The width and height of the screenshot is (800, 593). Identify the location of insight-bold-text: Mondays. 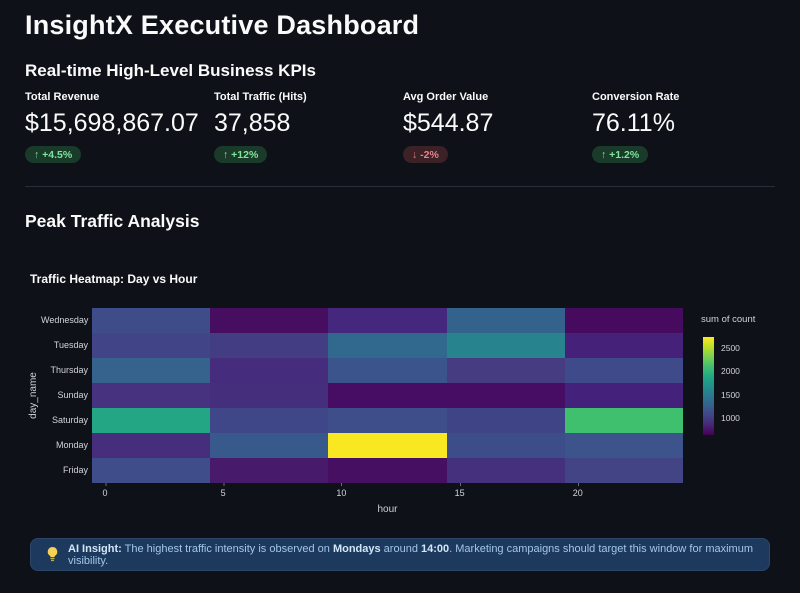
(356, 548).